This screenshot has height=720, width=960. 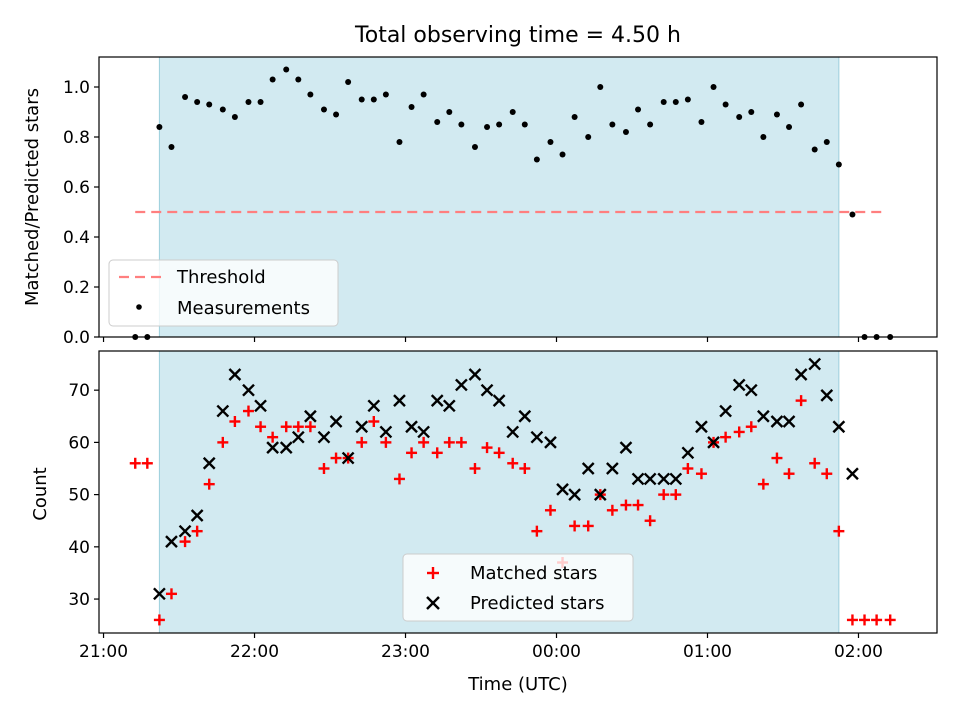 What do you see at coordinates (243, 308) in the screenshot?
I see `measurements-legend-label: Measurements` at bounding box center [243, 308].